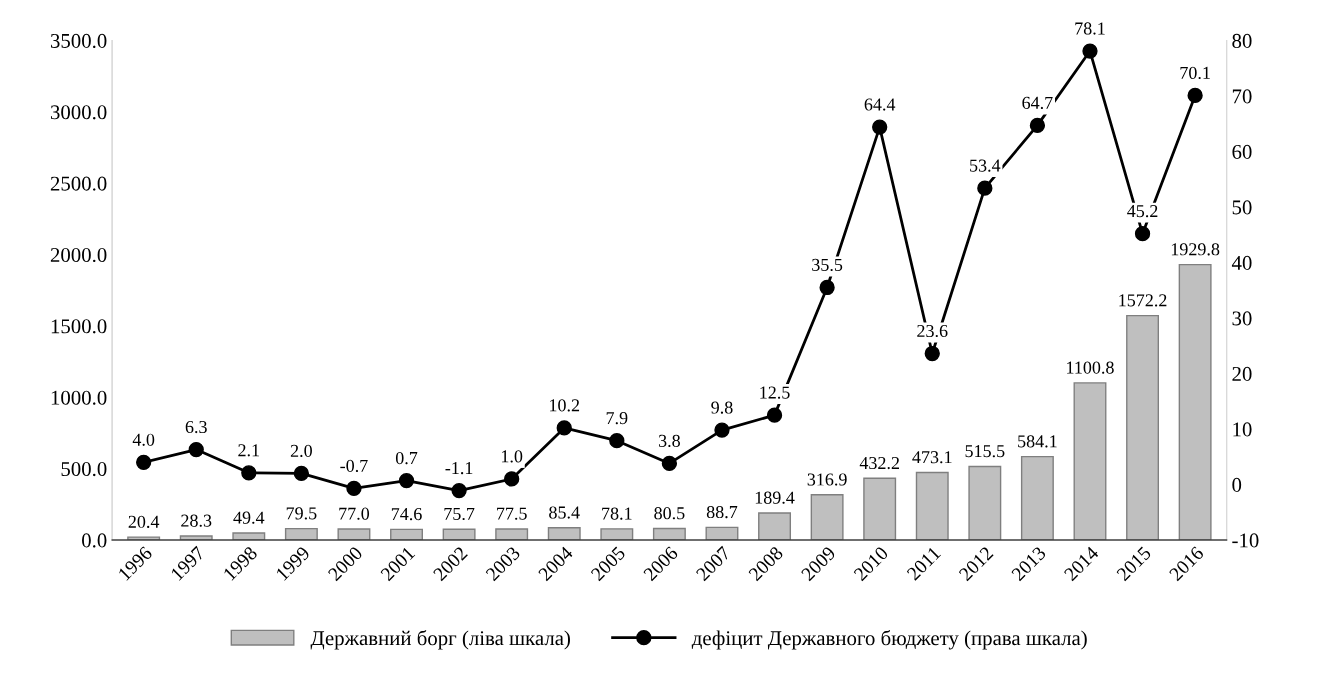  What do you see at coordinates (1242, 207) in the screenshot?
I see `y2-tick-label: 50` at bounding box center [1242, 207].